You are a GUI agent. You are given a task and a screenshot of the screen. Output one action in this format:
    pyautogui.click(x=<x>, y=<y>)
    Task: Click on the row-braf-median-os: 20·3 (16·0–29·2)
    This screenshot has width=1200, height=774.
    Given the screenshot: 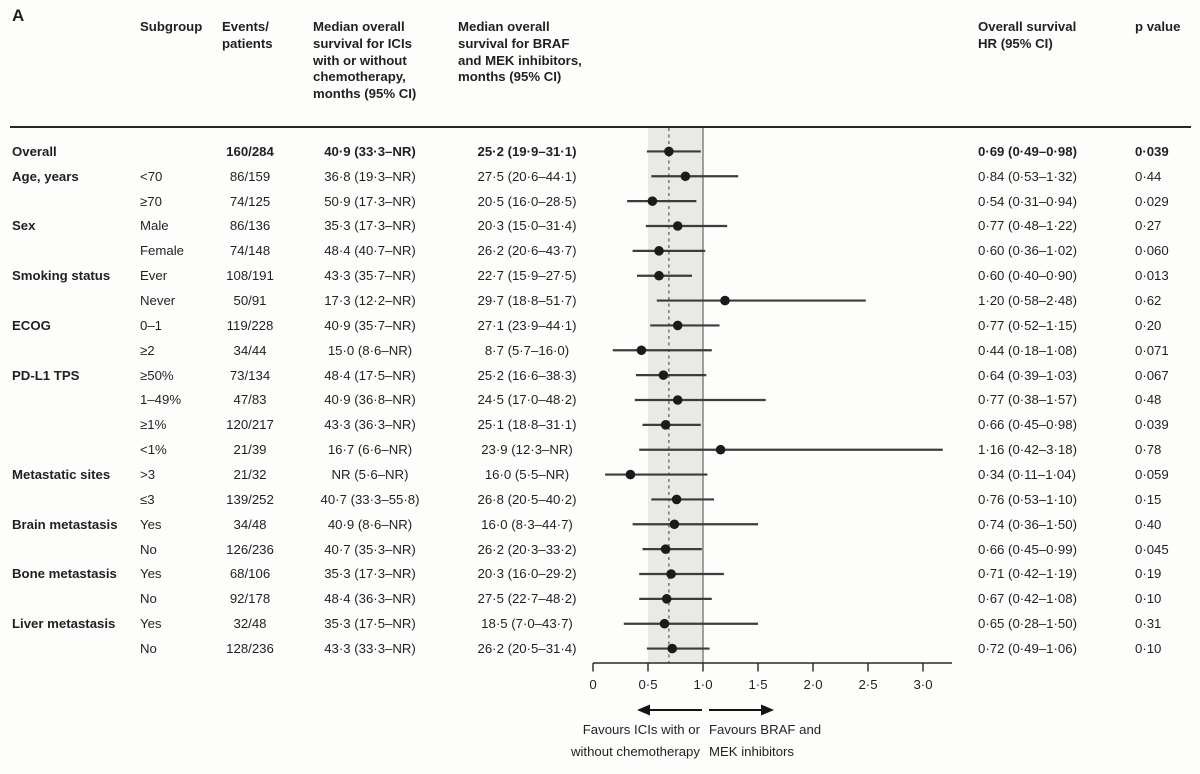 What is the action you would take?
    pyautogui.click(x=527, y=574)
    